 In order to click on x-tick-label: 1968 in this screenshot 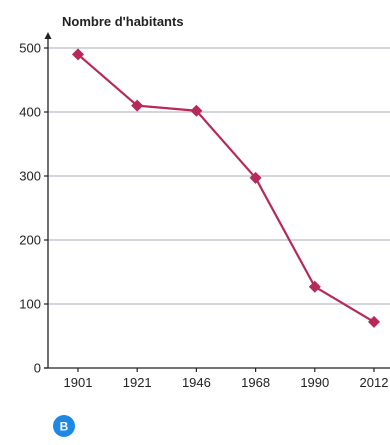, I will do `click(255, 382)`.